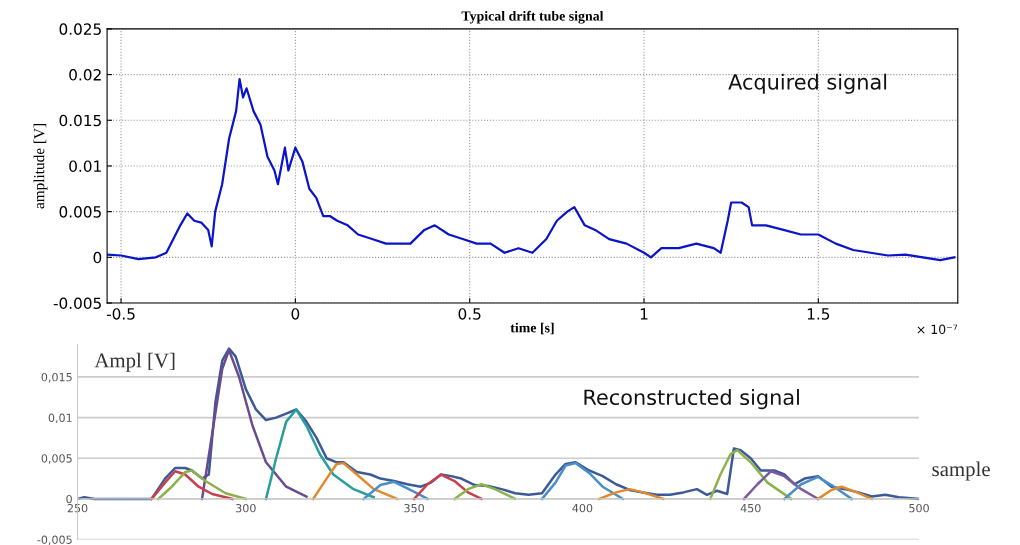  Describe the element at coordinates (77, 303) in the screenshot. I see `y-tick-label: -0.005` at that location.